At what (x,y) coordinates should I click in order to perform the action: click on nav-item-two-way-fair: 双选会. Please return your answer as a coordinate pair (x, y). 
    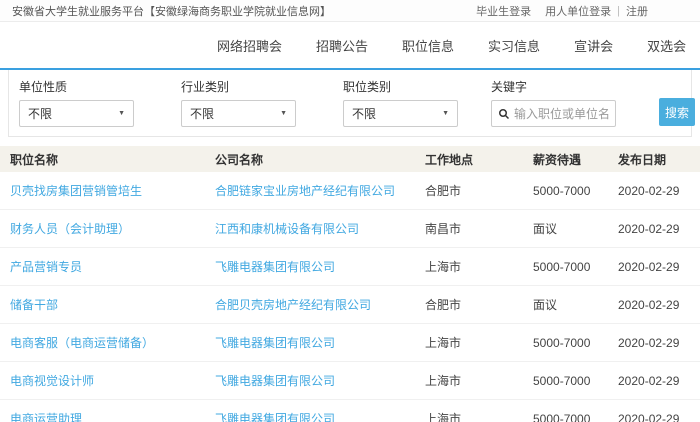
    Looking at the image, I should click on (667, 46).